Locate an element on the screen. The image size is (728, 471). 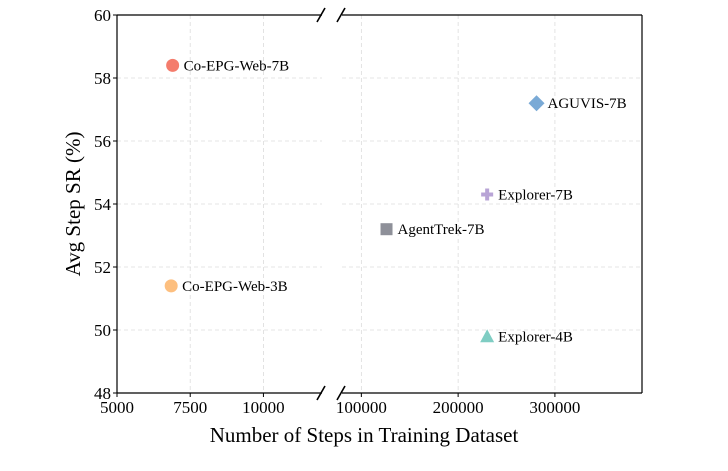
y-tick-label: 50 is located at coordinates (102, 330).